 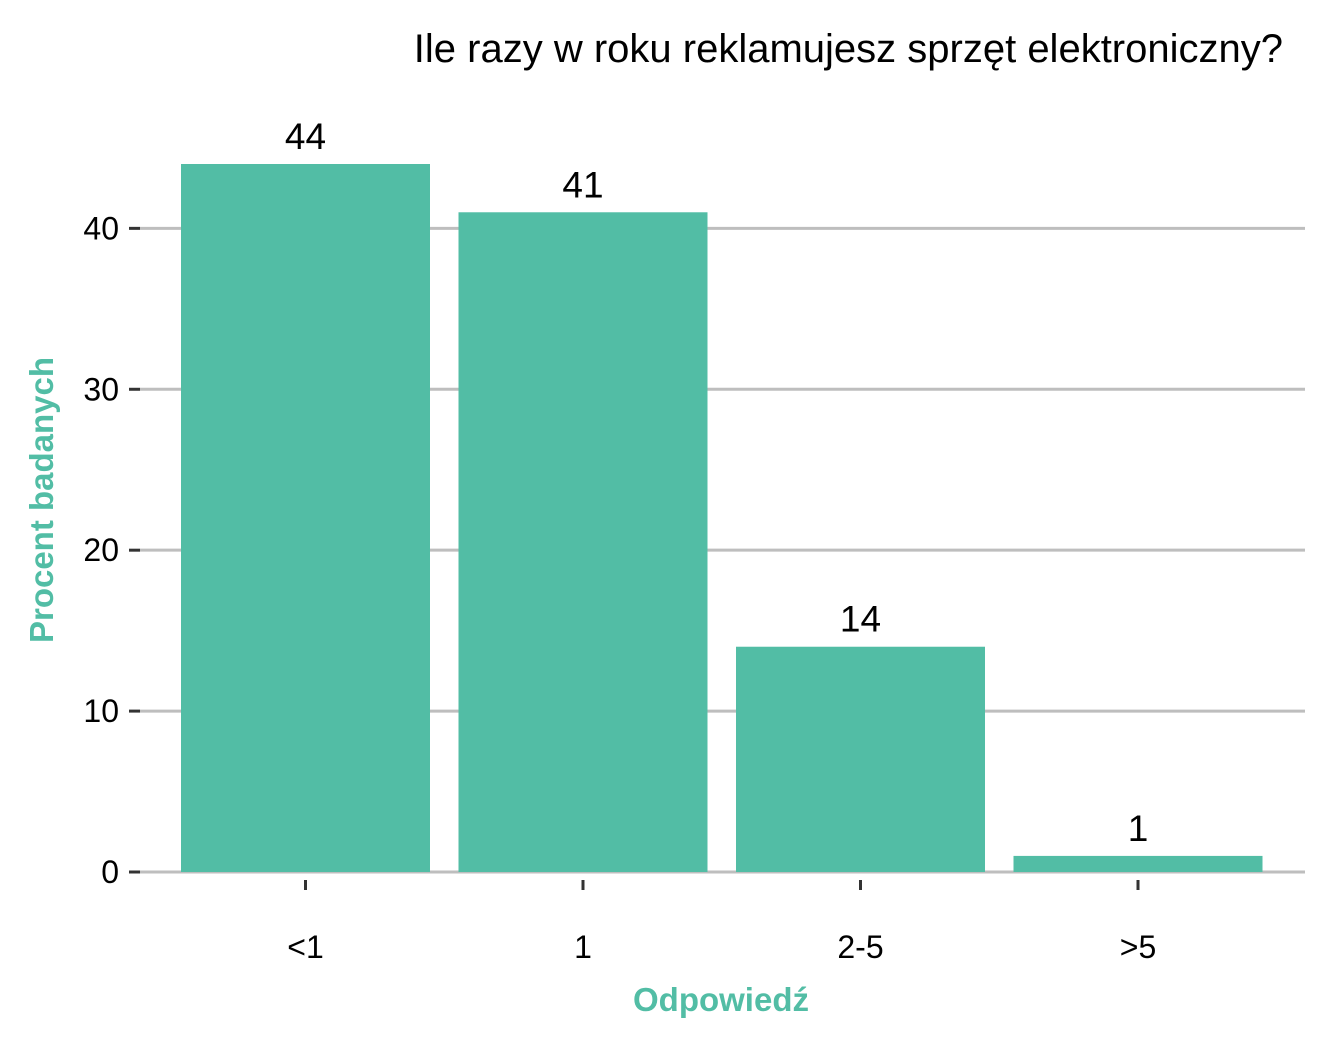 I want to click on x-tick-label: 1, so click(x=583, y=947).